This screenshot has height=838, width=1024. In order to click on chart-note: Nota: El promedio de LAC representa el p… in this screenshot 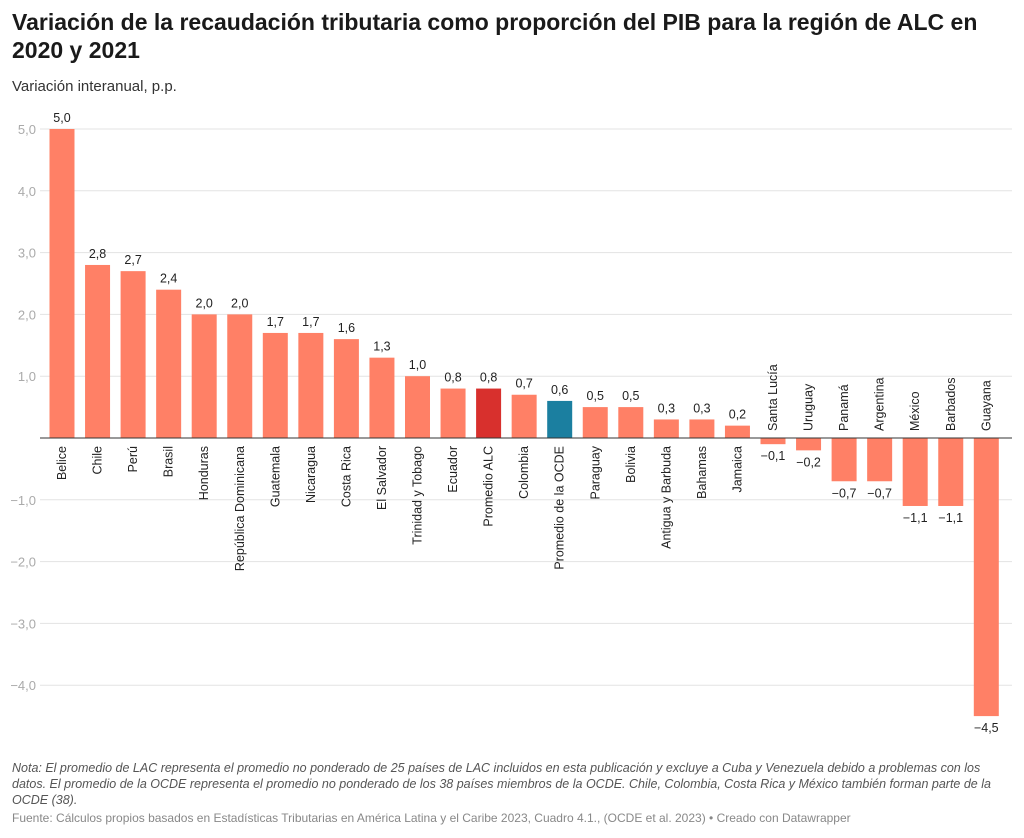, I will do `click(501, 784)`.